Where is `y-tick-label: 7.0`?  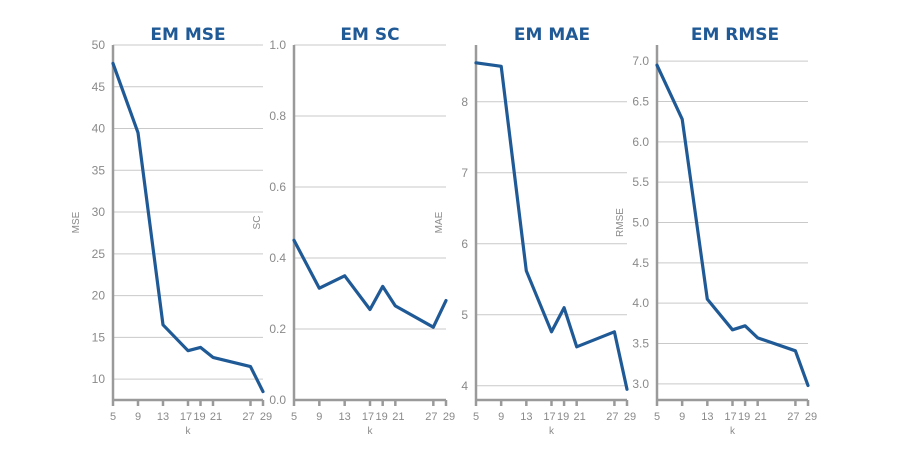 y-tick-label: 7.0 is located at coordinates (640, 61).